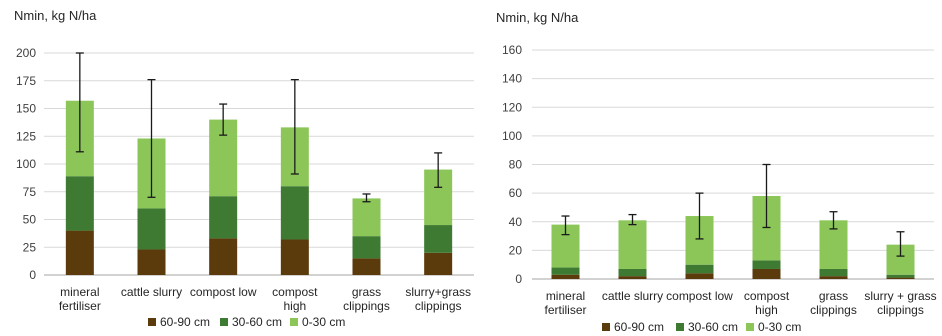  I want to click on y-tick-label: 160, so click(512, 50).